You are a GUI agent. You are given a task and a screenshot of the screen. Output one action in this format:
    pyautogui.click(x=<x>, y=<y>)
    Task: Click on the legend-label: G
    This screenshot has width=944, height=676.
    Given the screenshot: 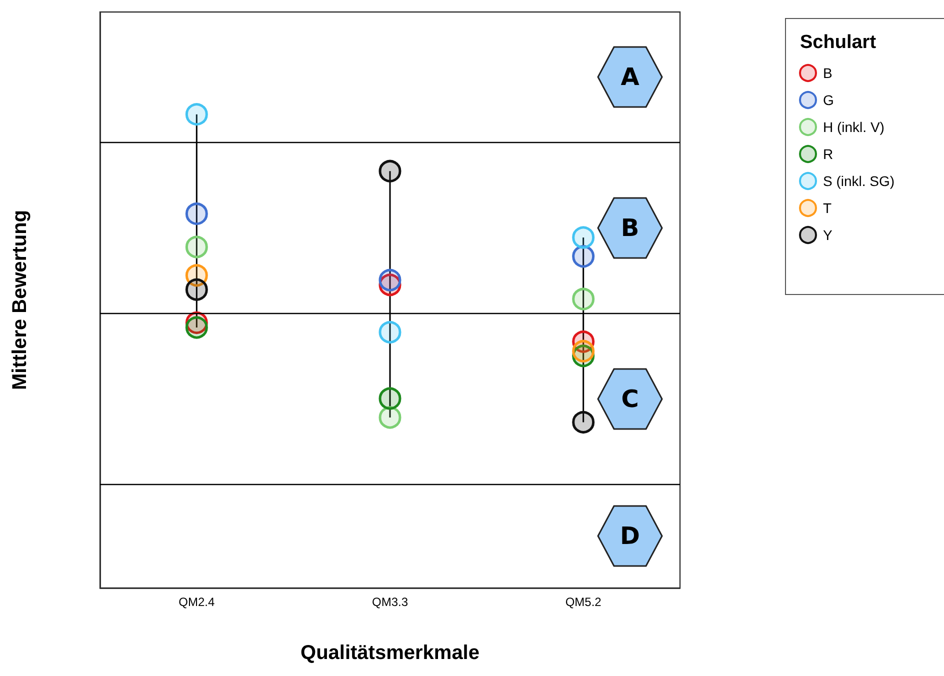 What is the action you would take?
    pyautogui.click(x=828, y=100)
    